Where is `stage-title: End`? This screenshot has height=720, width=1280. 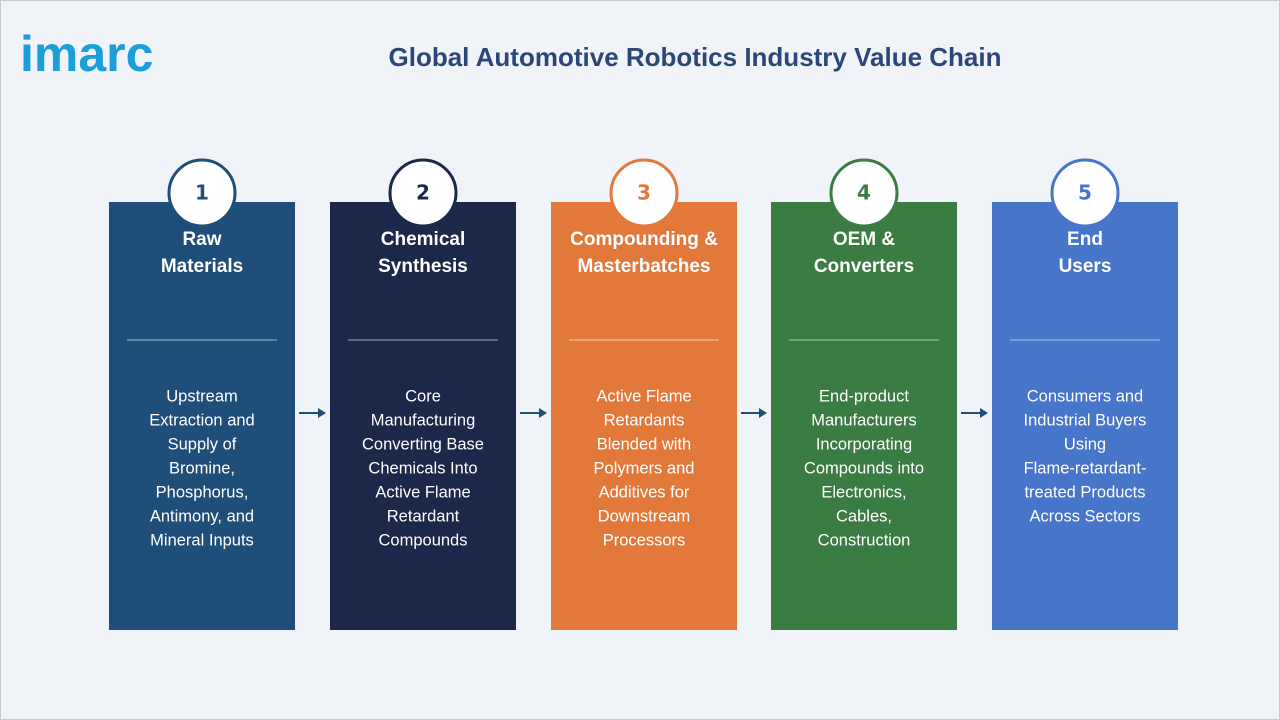 stage-title: End is located at coordinates (1085, 239).